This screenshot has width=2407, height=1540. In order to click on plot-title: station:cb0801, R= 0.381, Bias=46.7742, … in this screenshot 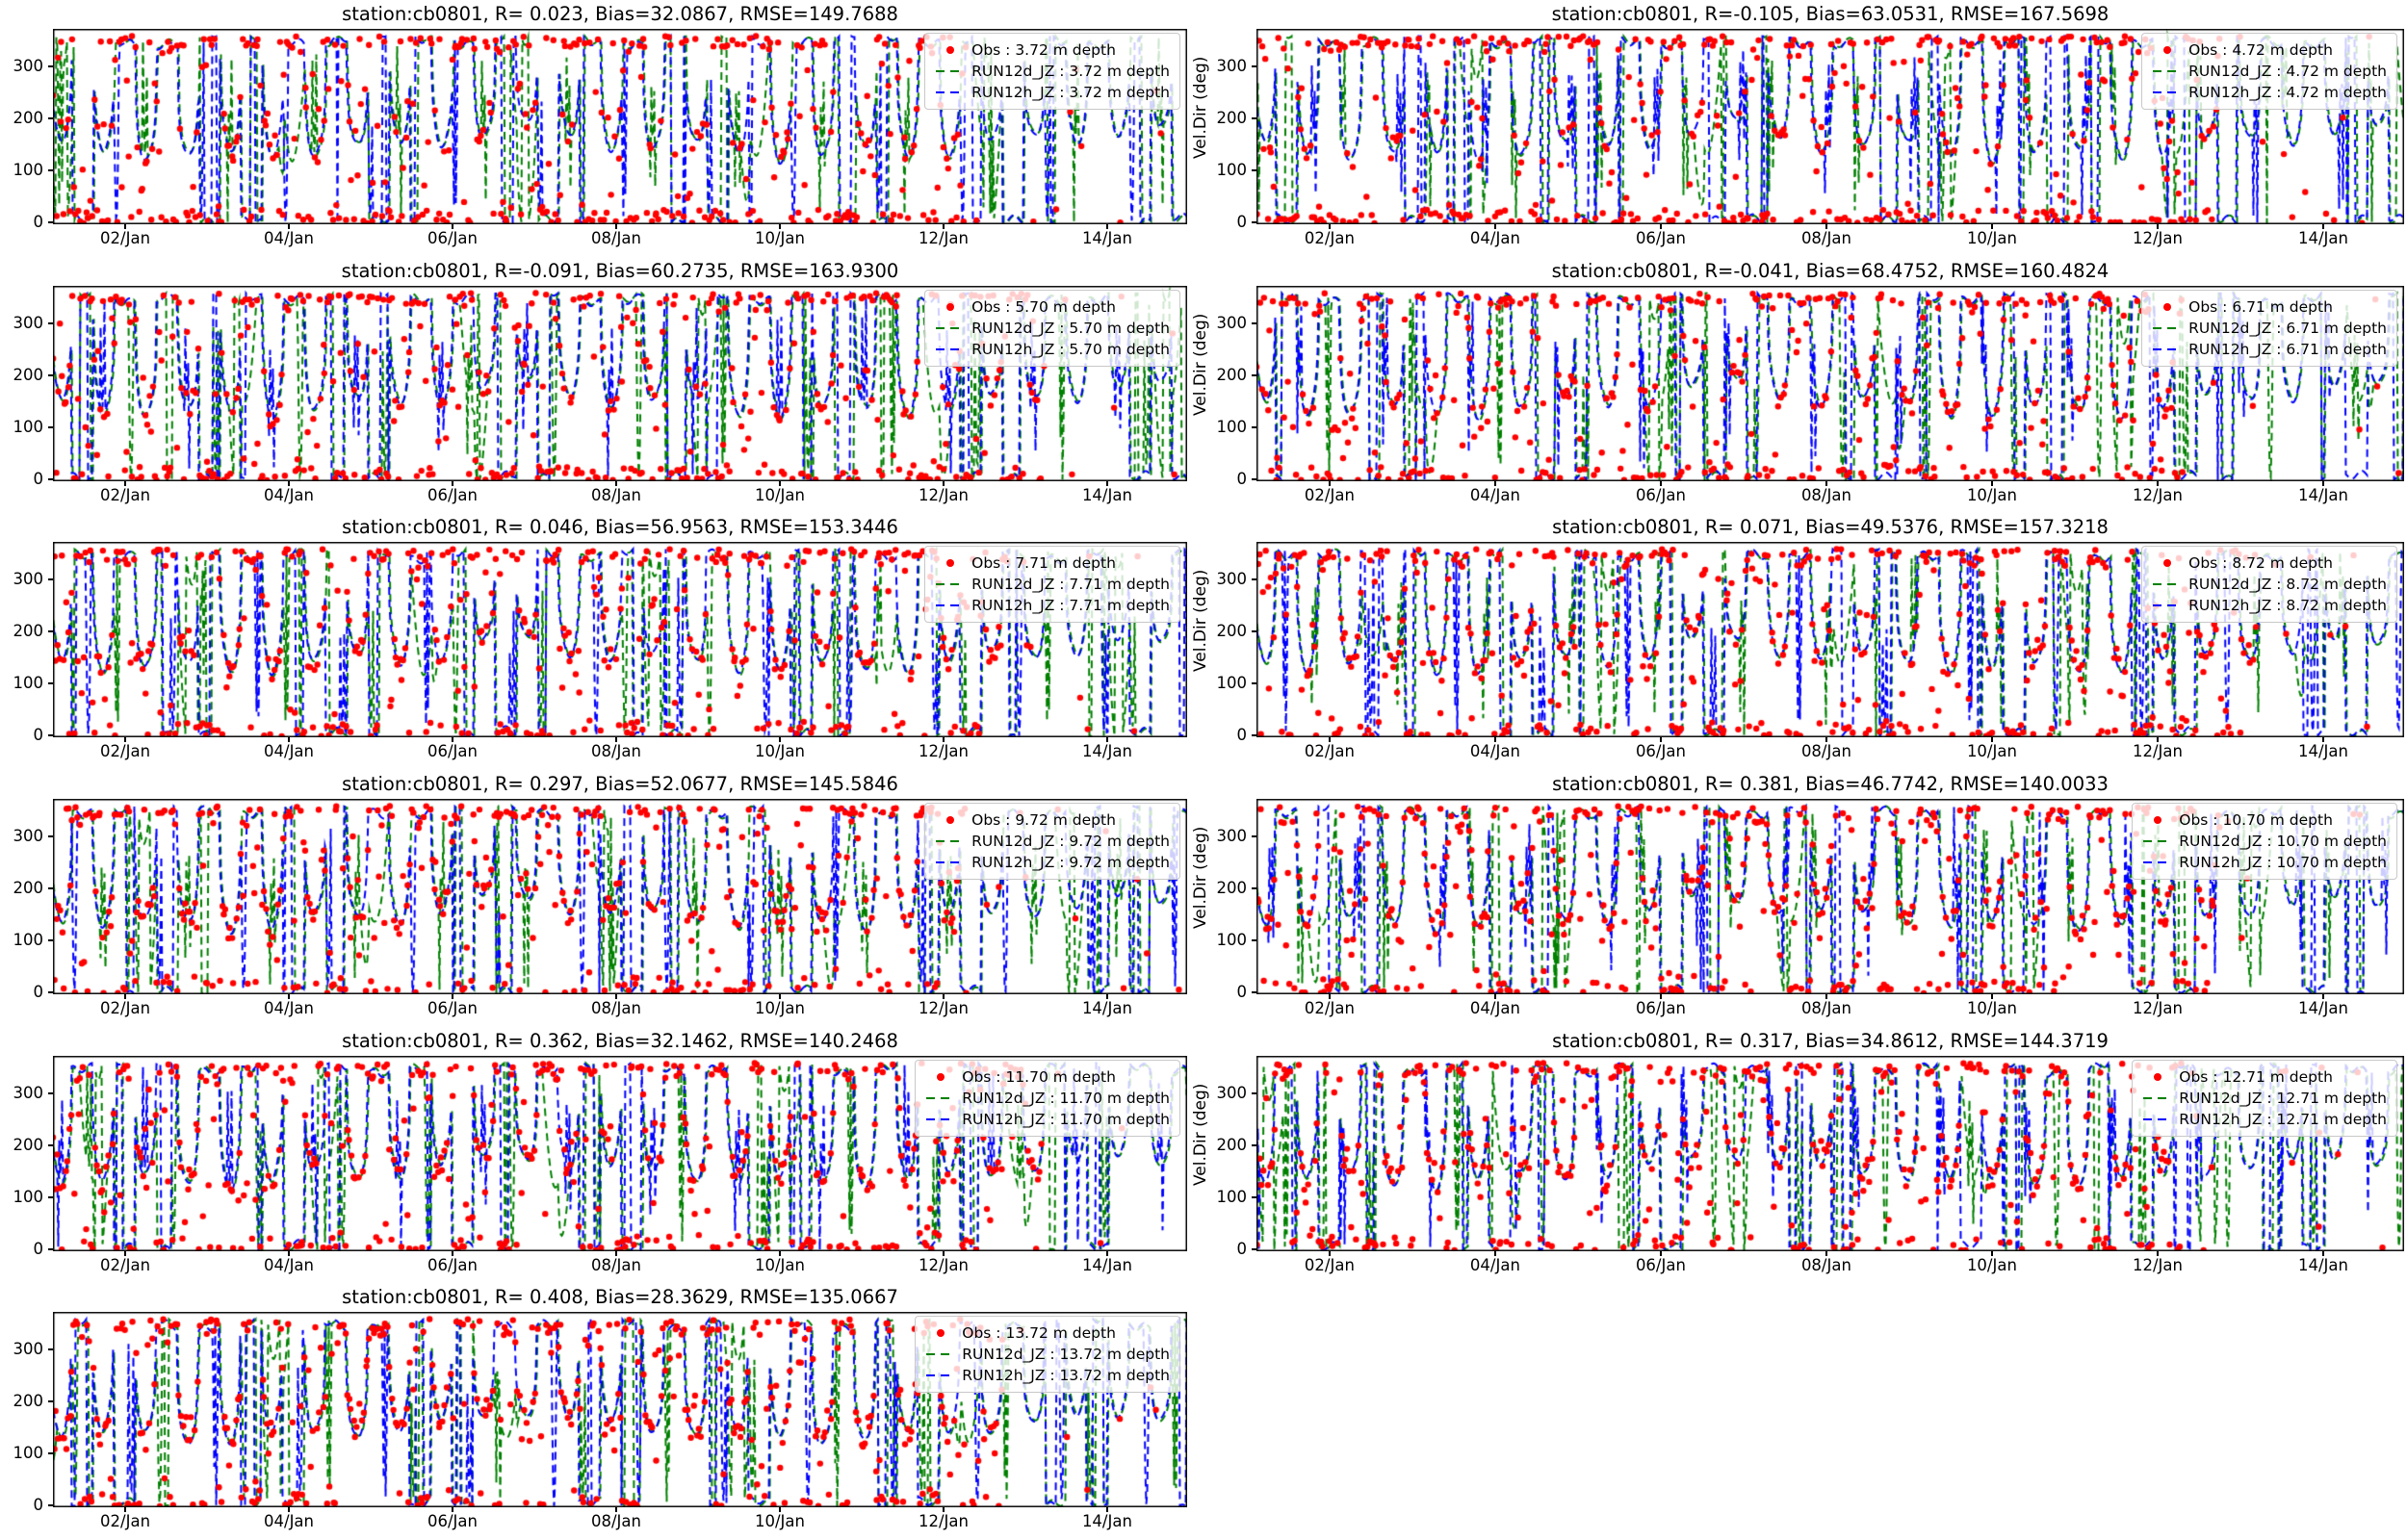, I will do `click(1830, 784)`.